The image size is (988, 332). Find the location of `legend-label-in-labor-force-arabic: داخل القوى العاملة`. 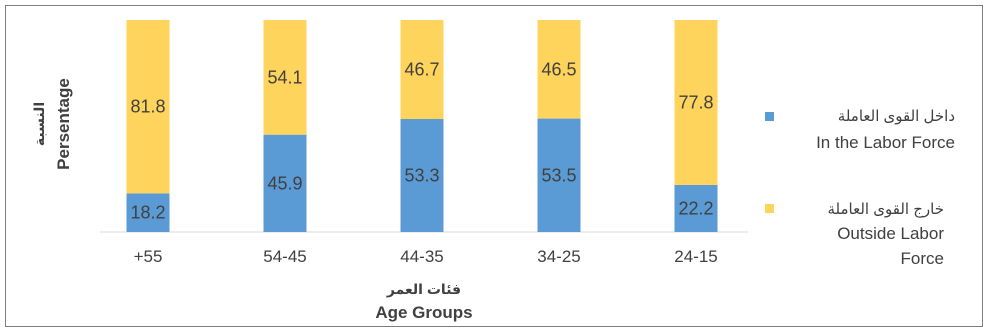

legend-label-in-labor-force-arabic: داخل القوى العاملة is located at coordinates (896, 116).